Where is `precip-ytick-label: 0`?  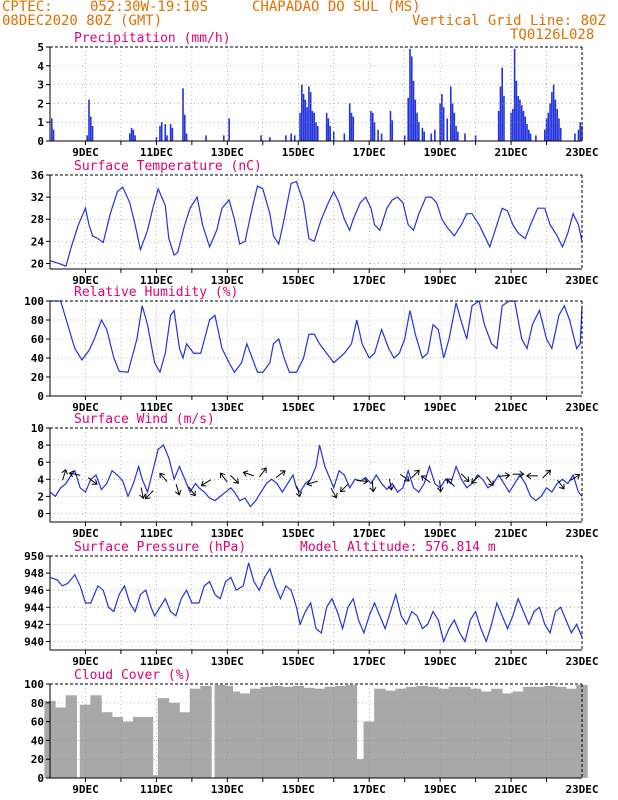
precip-ytick-label: 0 is located at coordinates (40, 141).